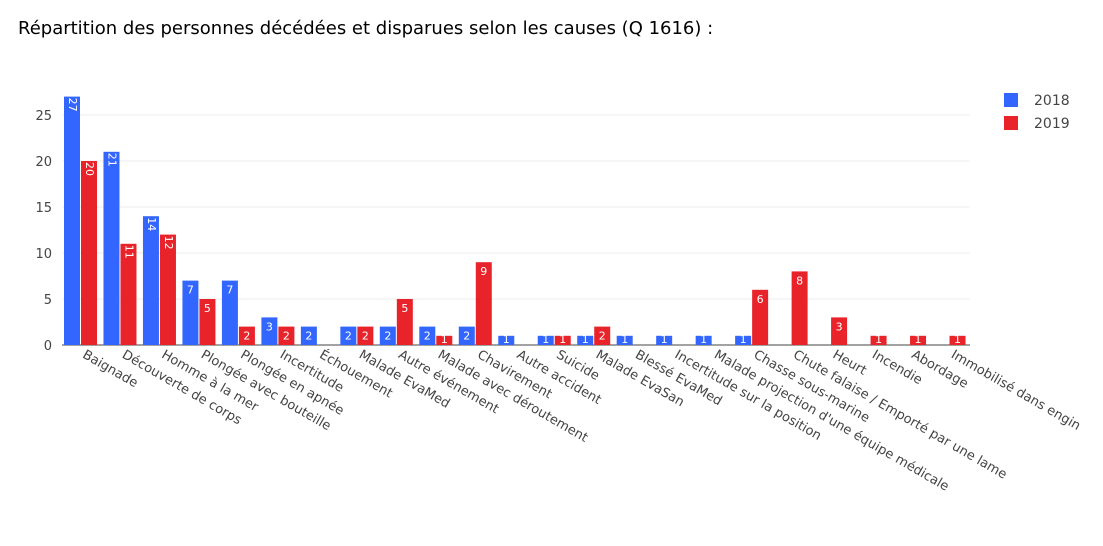 The width and height of the screenshot is (1103, 546). What do you see at coordinates (168, 243) in the screenshot?
I see `data-label: 12` at bounding box center [168, 243].